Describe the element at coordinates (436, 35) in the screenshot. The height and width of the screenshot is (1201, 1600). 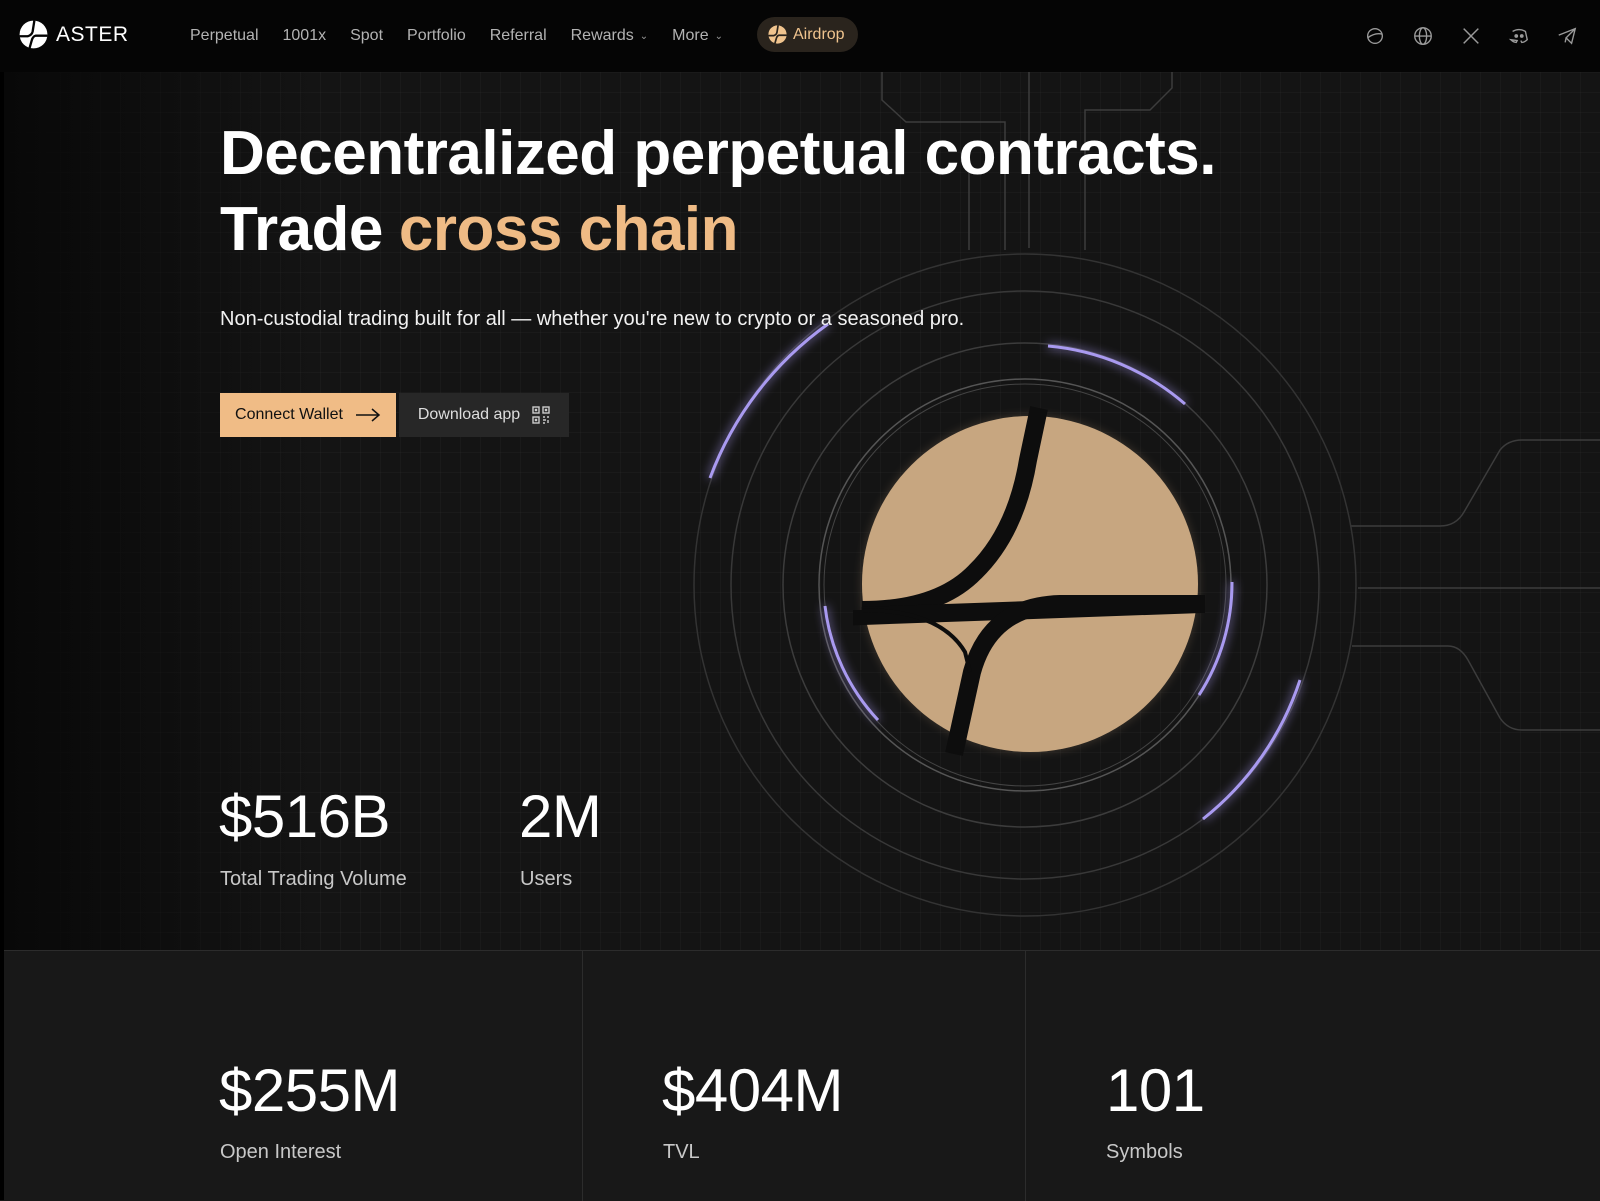
I see `nav-portfolio: Portfolio` at that location.